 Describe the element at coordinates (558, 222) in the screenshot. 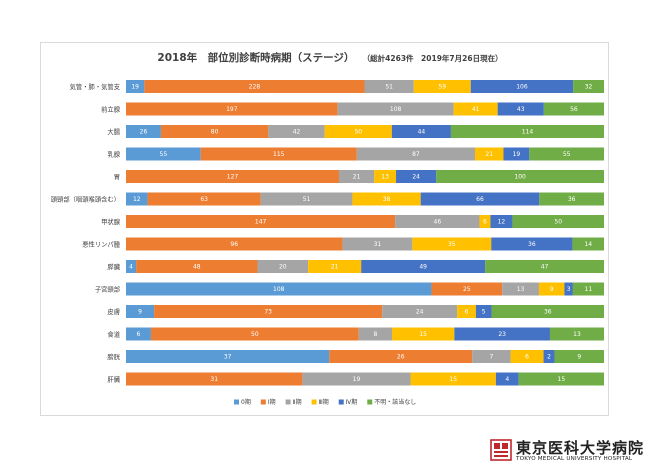

I see `data-label: 50` at that location.